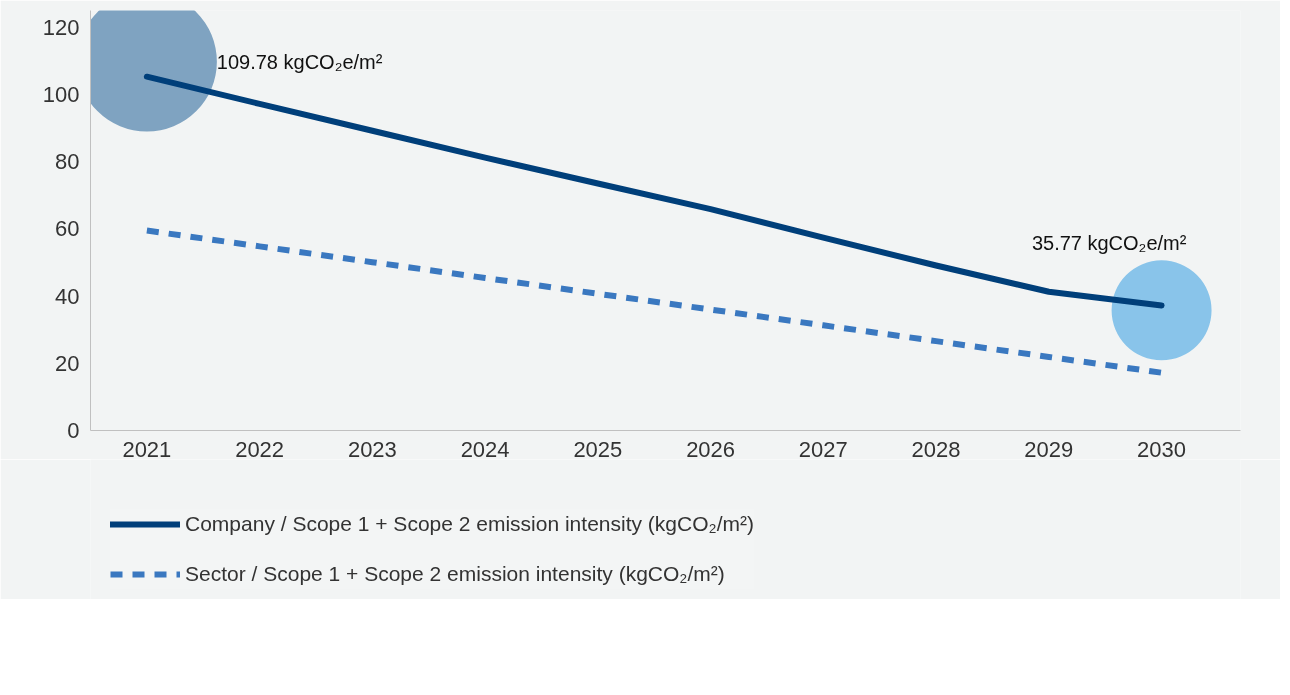  Describe the element at coordinates (61, 27) in the screenshot. I see `y-tick-label: 120` at that location.